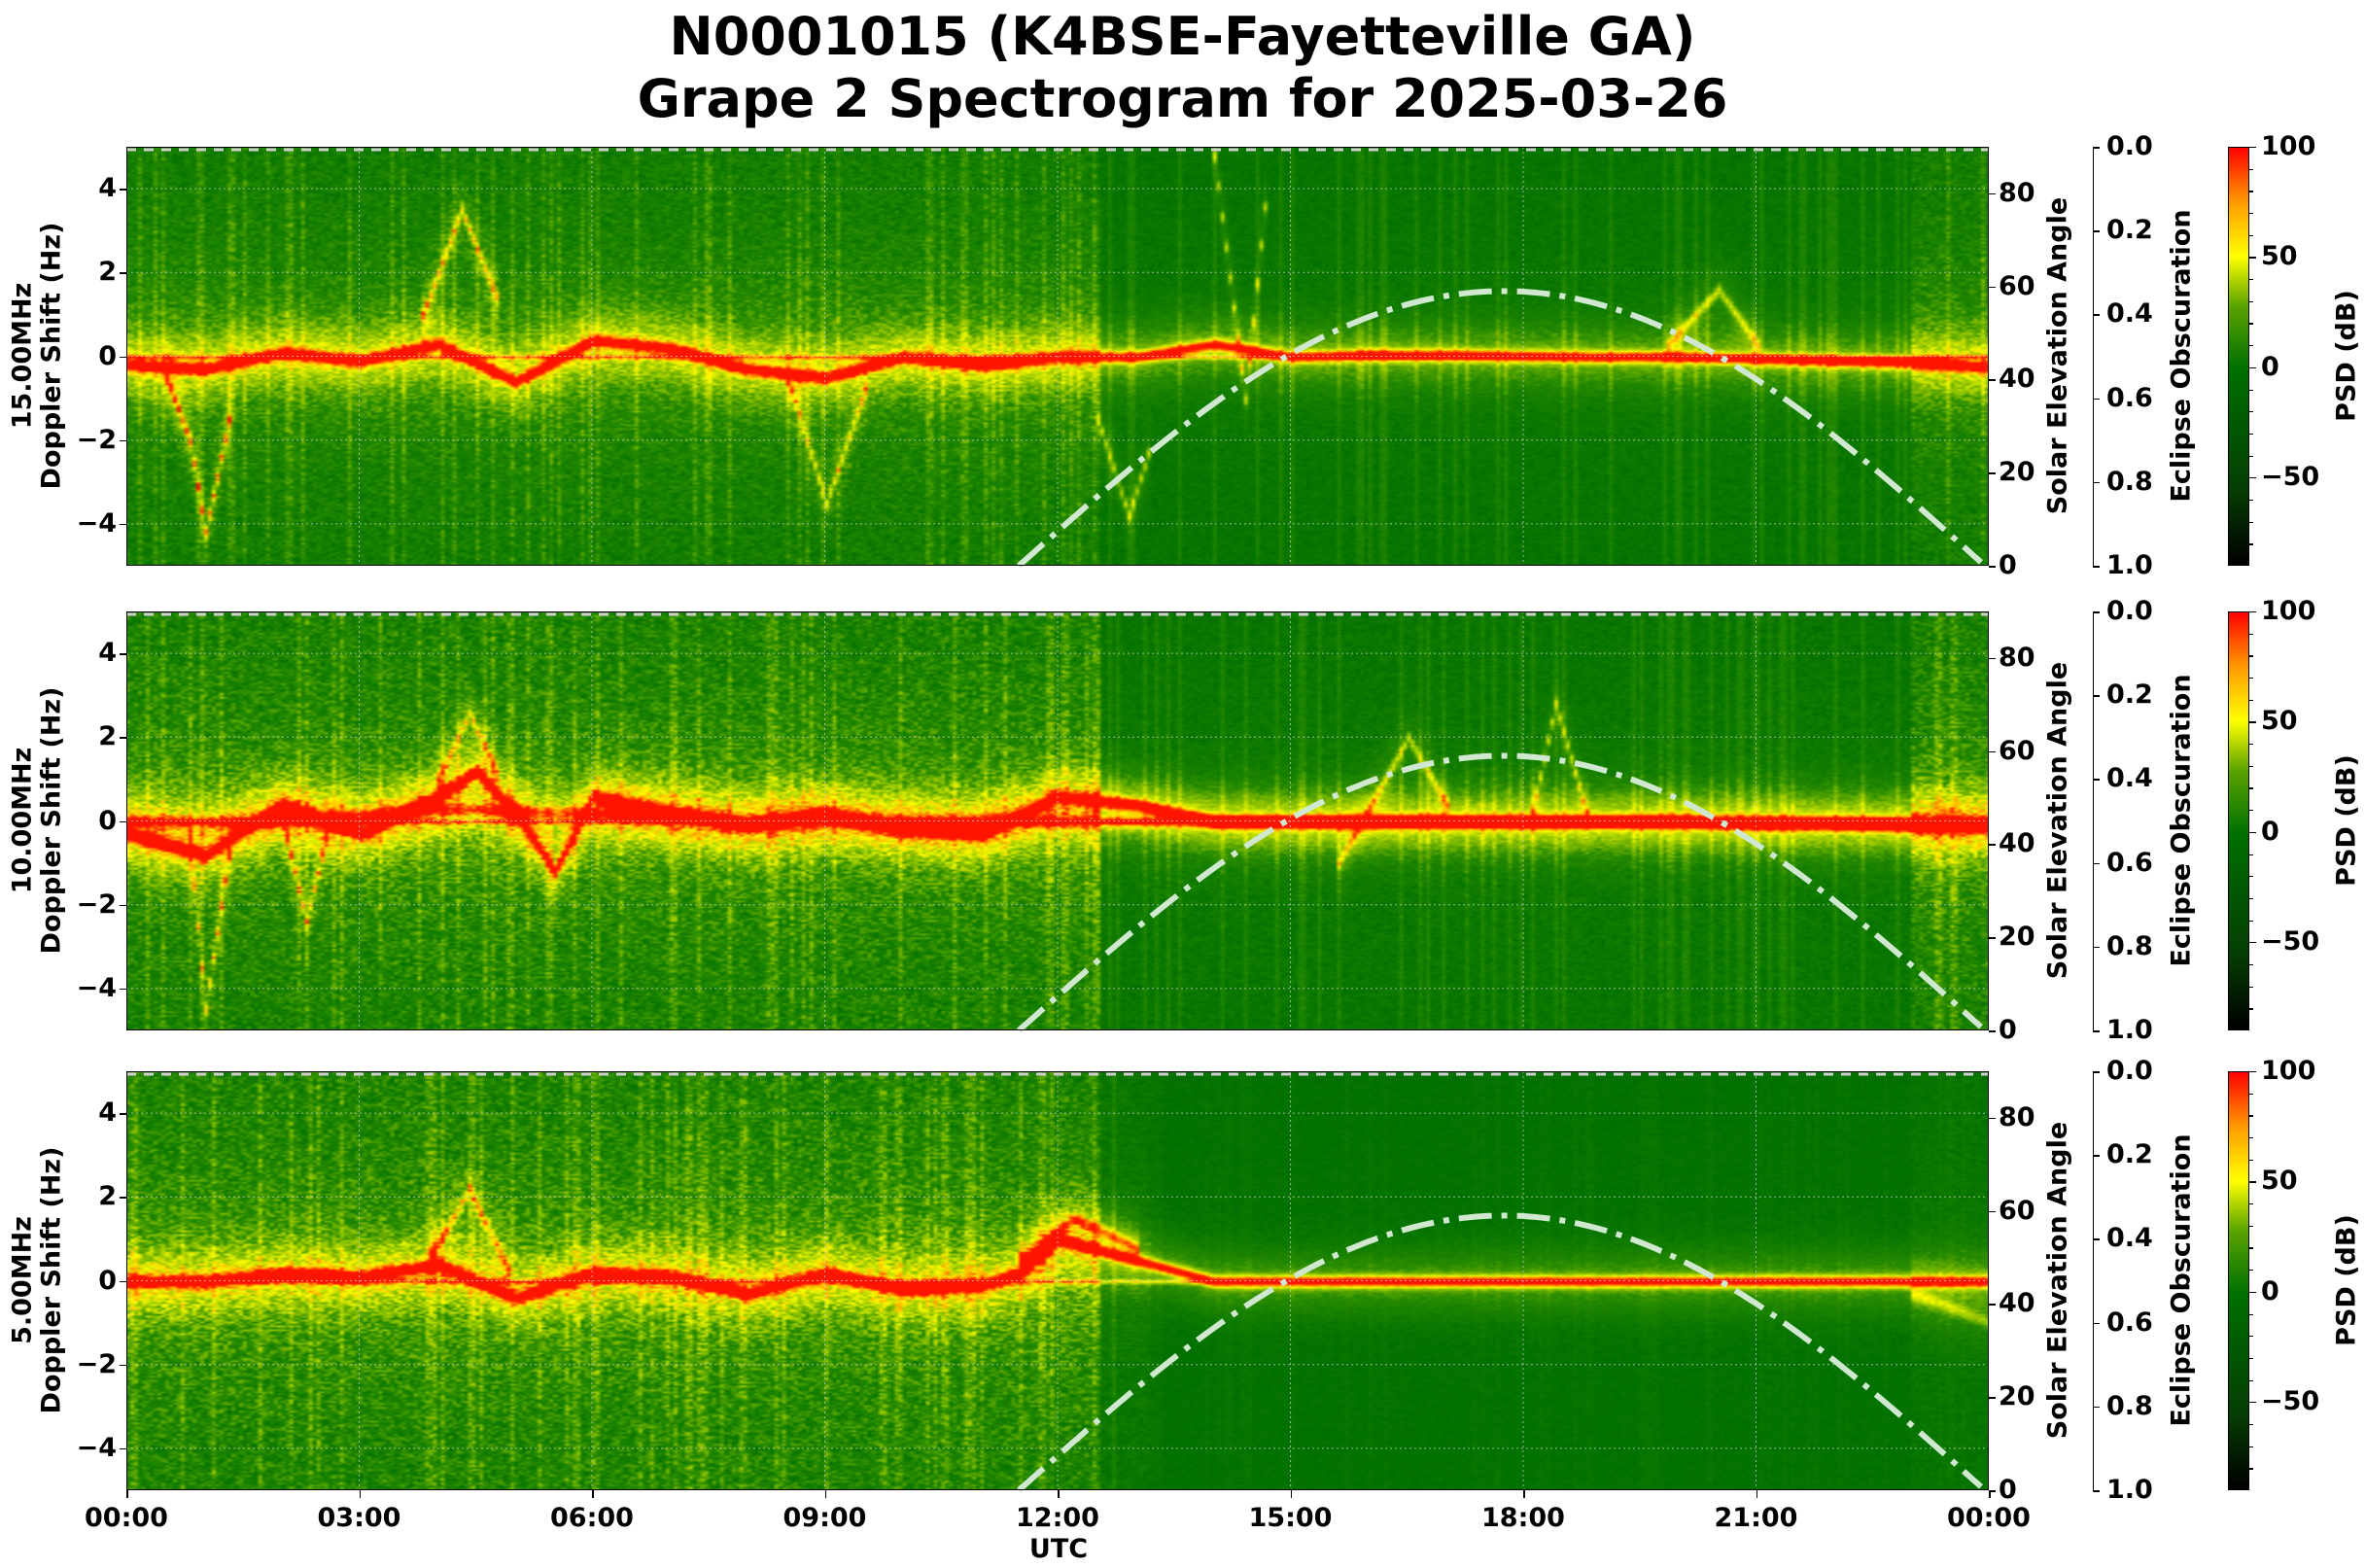 This screenshot has width=2365, height=1568. What do you see at coordinates (22, 1280) in the screenshot?
I see `frequency-label: 5.00MHz` at bounding box center [22, 1280].